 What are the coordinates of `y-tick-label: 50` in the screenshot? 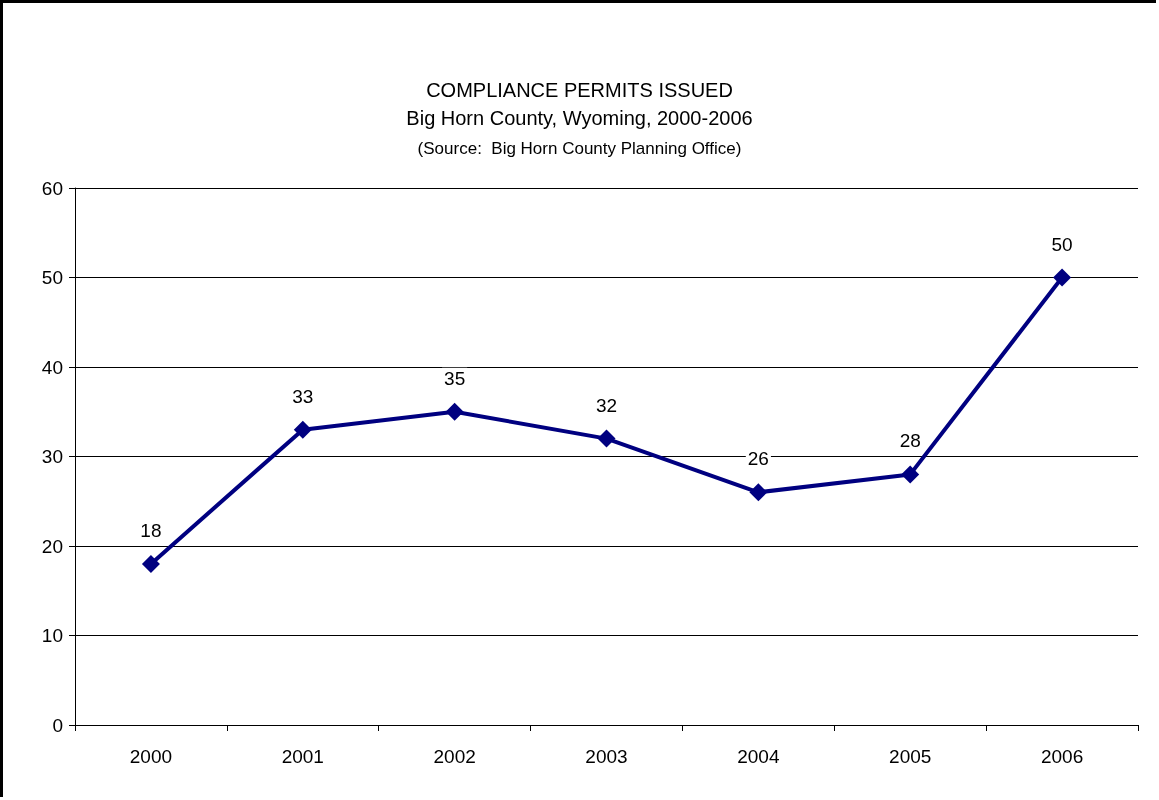 It's located at (52, 277).